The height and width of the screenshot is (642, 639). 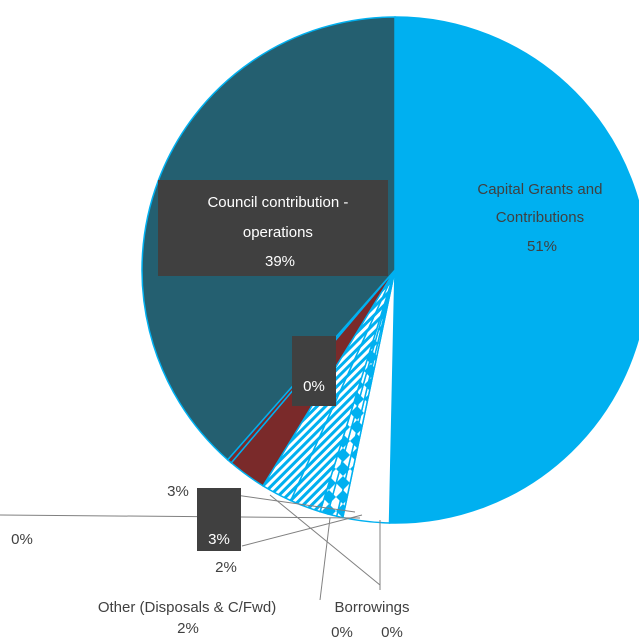 What do you see at coordinates (22, 539) in the screenshot?
I see `label-zero-left: 0%` at bounding box center [22, 539].